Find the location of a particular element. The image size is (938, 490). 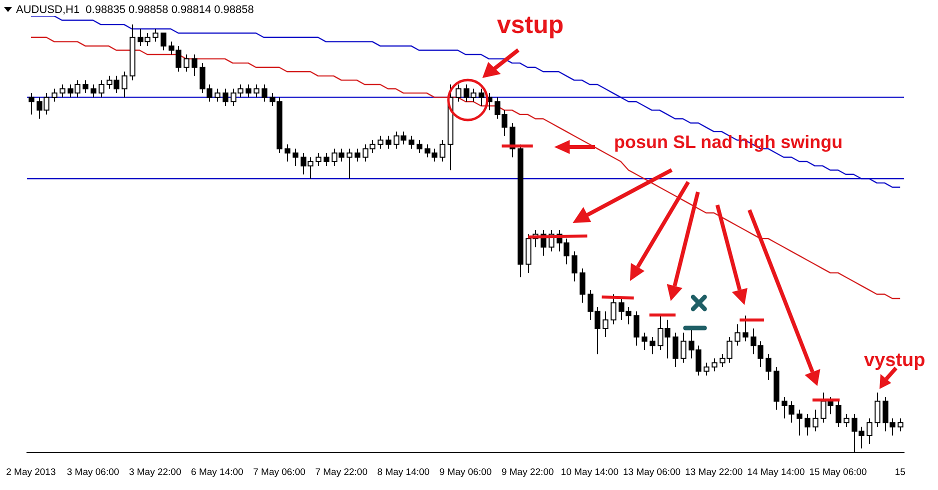

x-tick-label: 2 May 2013 is located at coordinates (31, 472).